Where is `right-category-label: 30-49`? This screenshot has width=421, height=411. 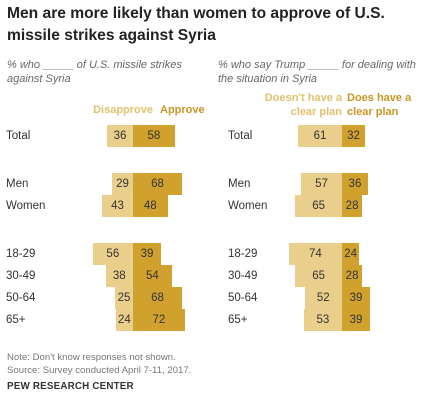
right-category-label: 30-49 is located at coordinates (243, 276).